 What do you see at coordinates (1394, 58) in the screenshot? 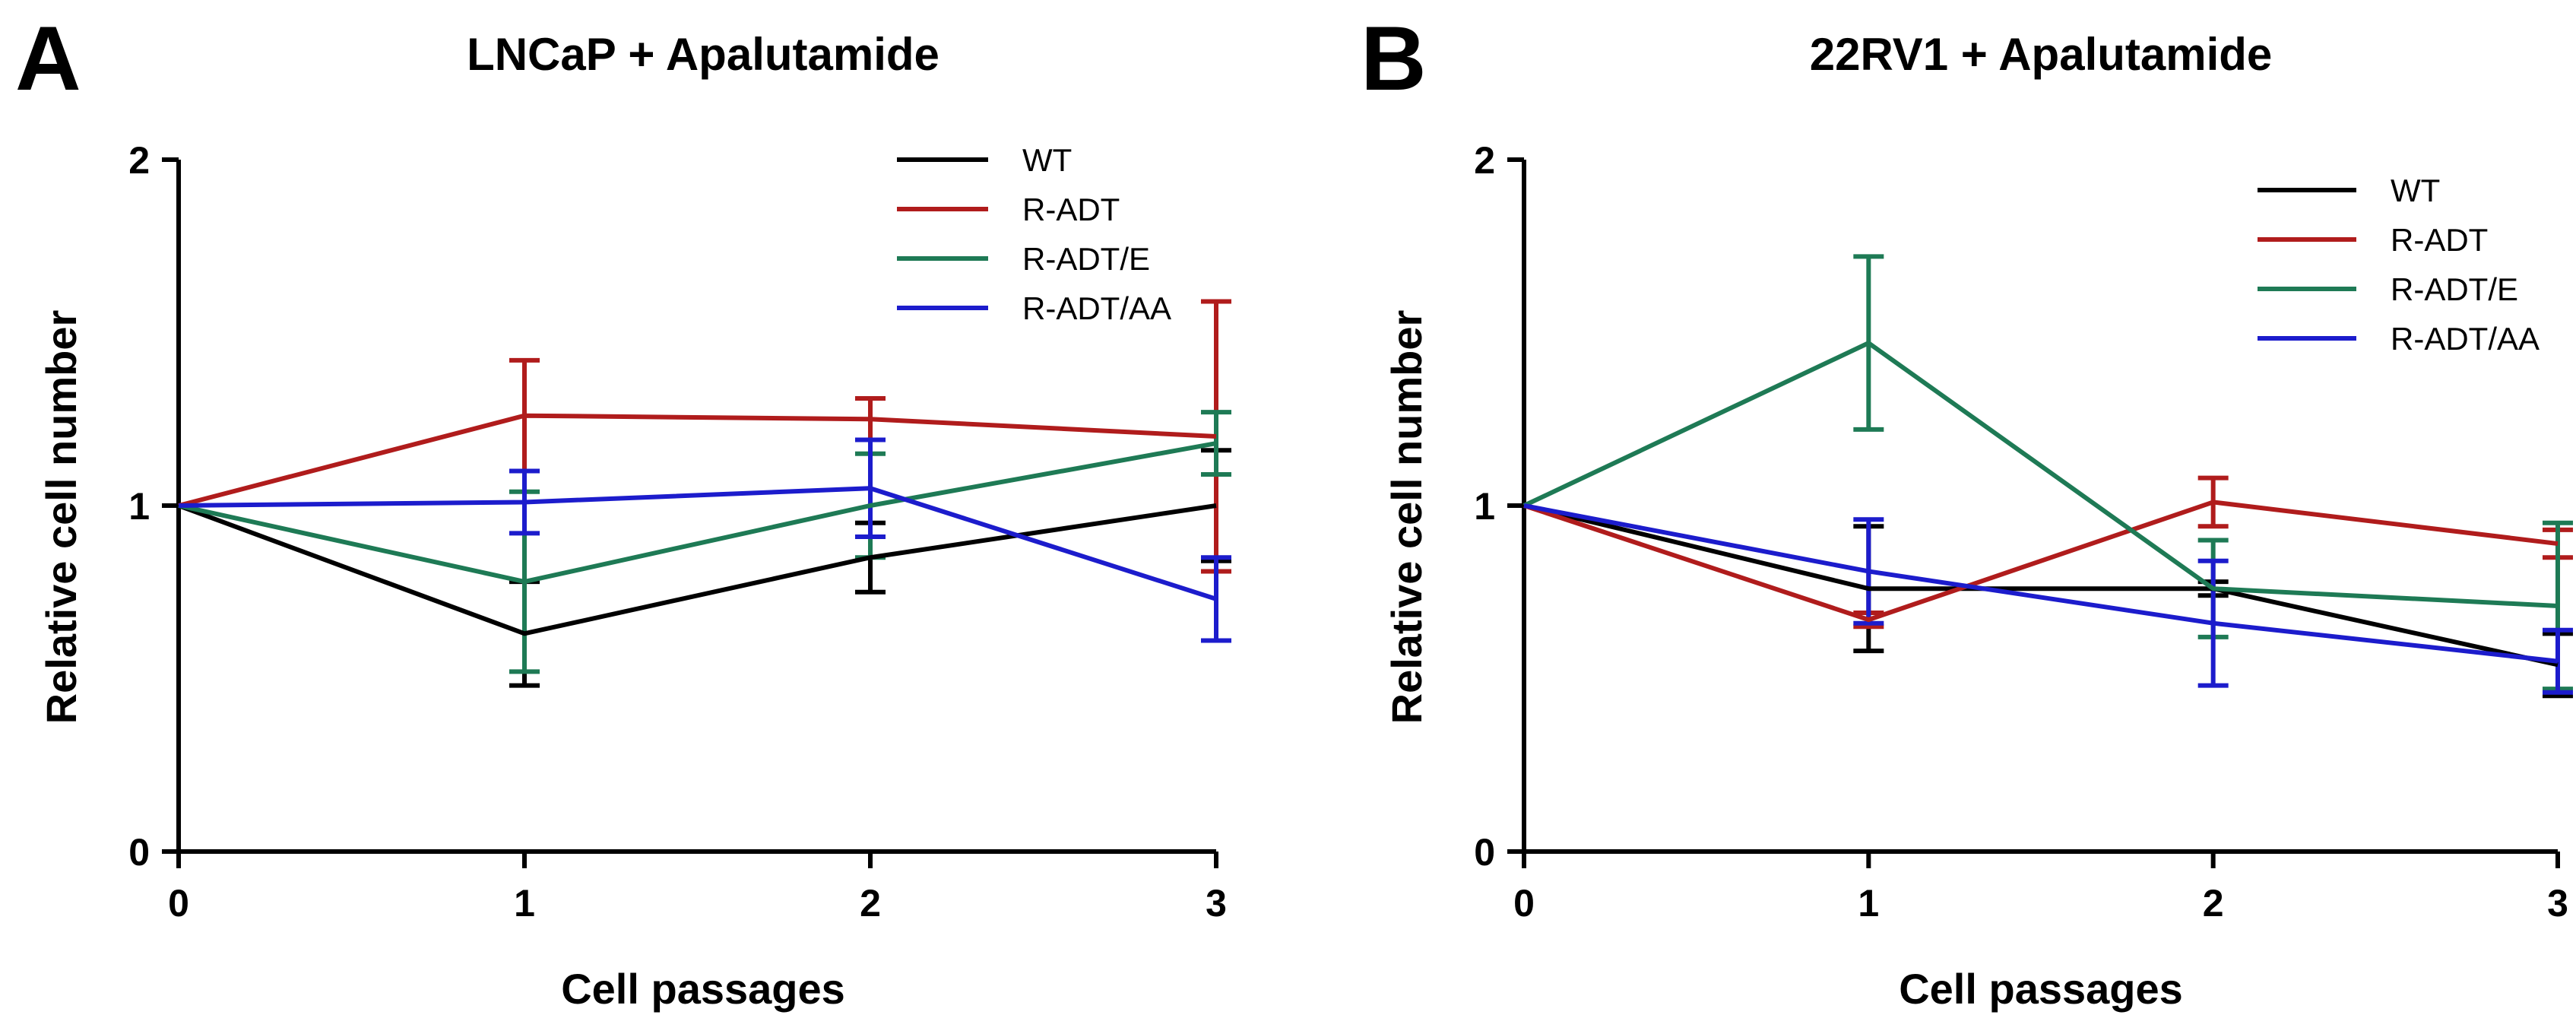
I see `panel-letter-b: B` at bounding box center [1394, 58].